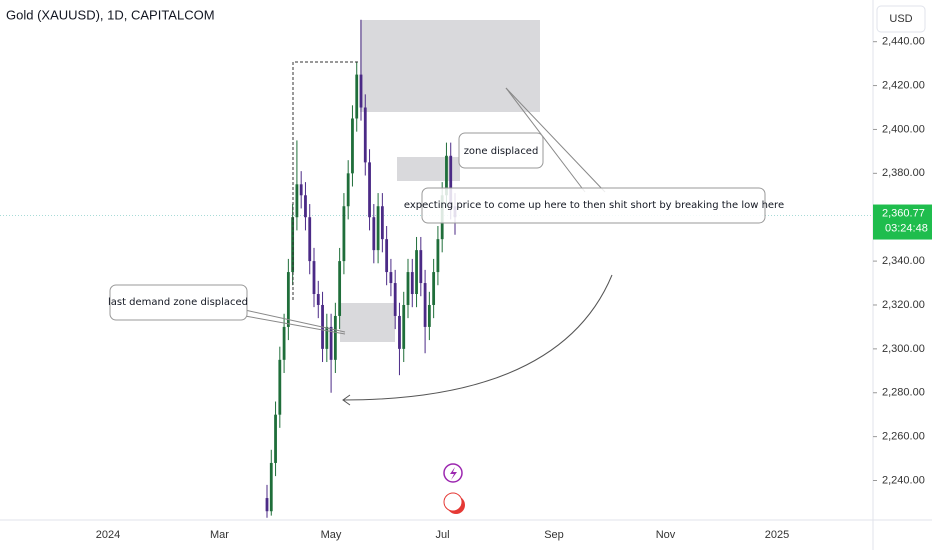 The width and height of the screenshot is (932, 550). Describe the element at coordinates (666, 535) in the screenshot. I see `x-tick-label: Nov` at that location.